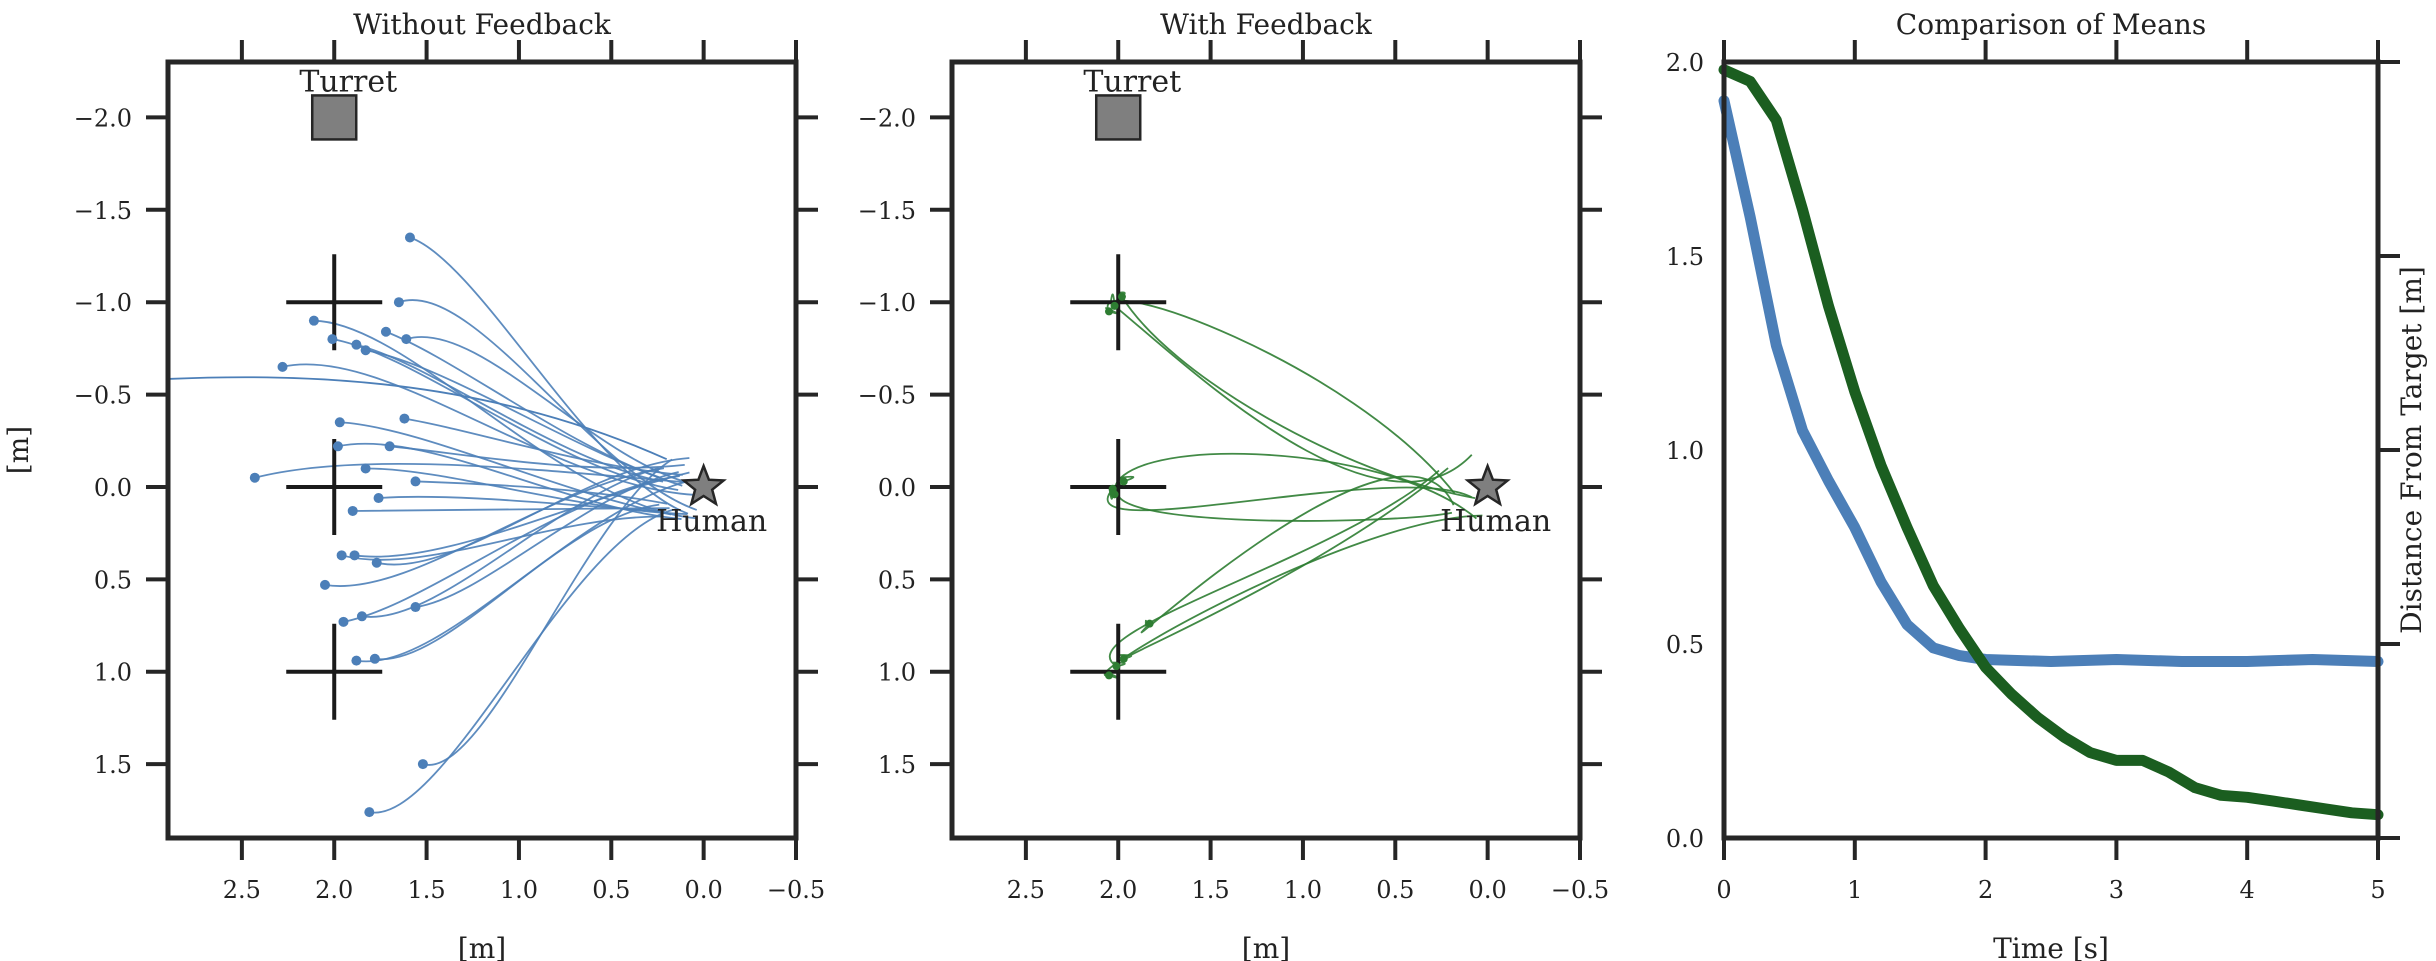 This screenshot has height=961, width=2436. What do you see at coordinates (711, 521) in the screenshot?
I see `human-label: Human` at bounding box center [711, 521].